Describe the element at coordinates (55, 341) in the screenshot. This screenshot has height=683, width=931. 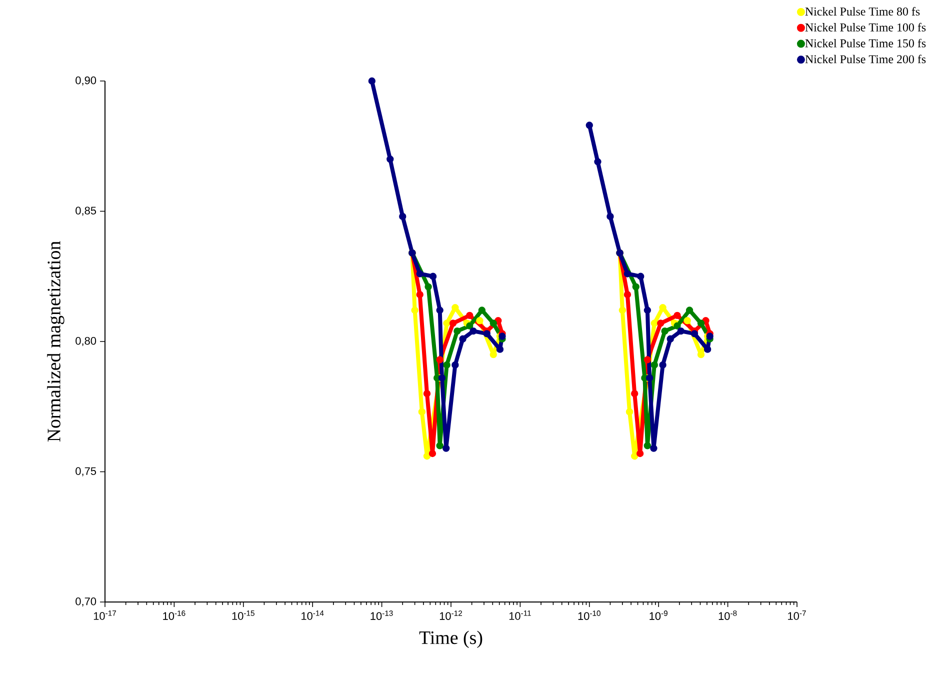
I see `y-axis-title: Normalized magnetization` at that location.